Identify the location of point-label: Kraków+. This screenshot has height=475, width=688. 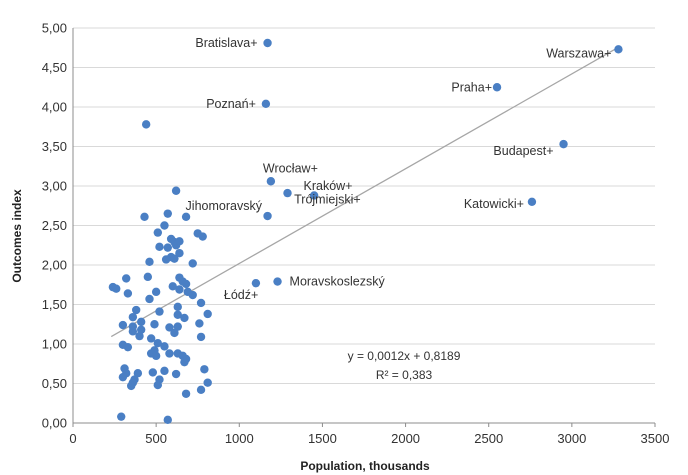
(328, 186).